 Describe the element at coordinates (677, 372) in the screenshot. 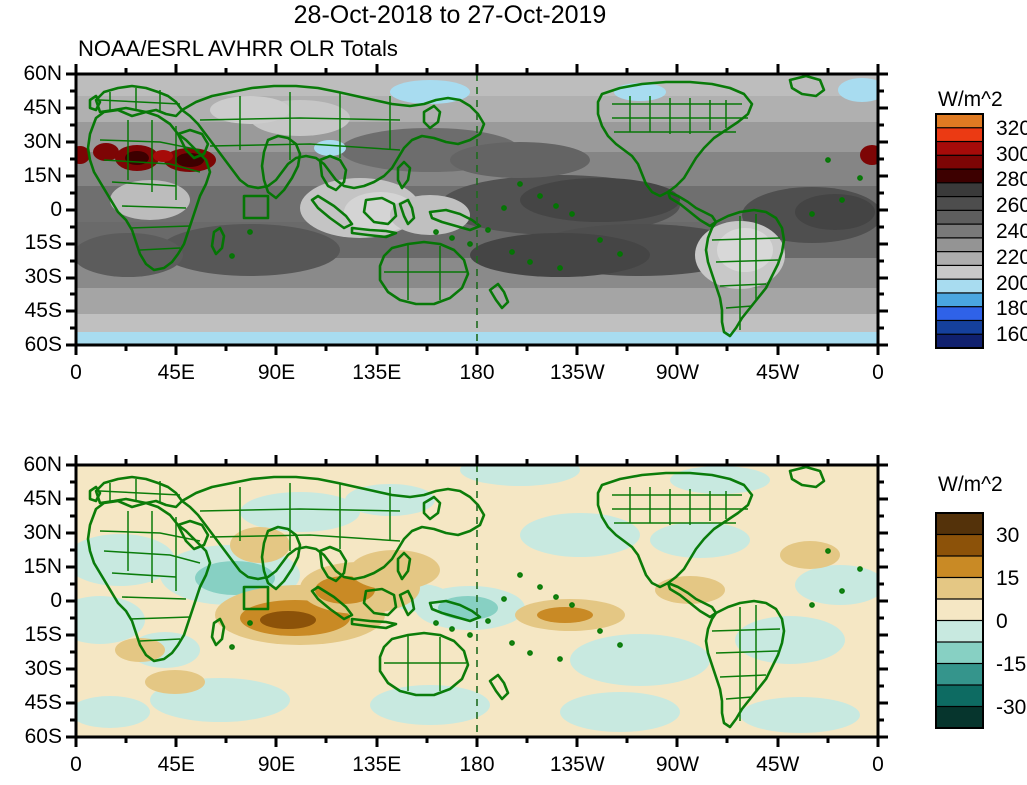

I see `panel1-xtick-6: 90W` at that location.